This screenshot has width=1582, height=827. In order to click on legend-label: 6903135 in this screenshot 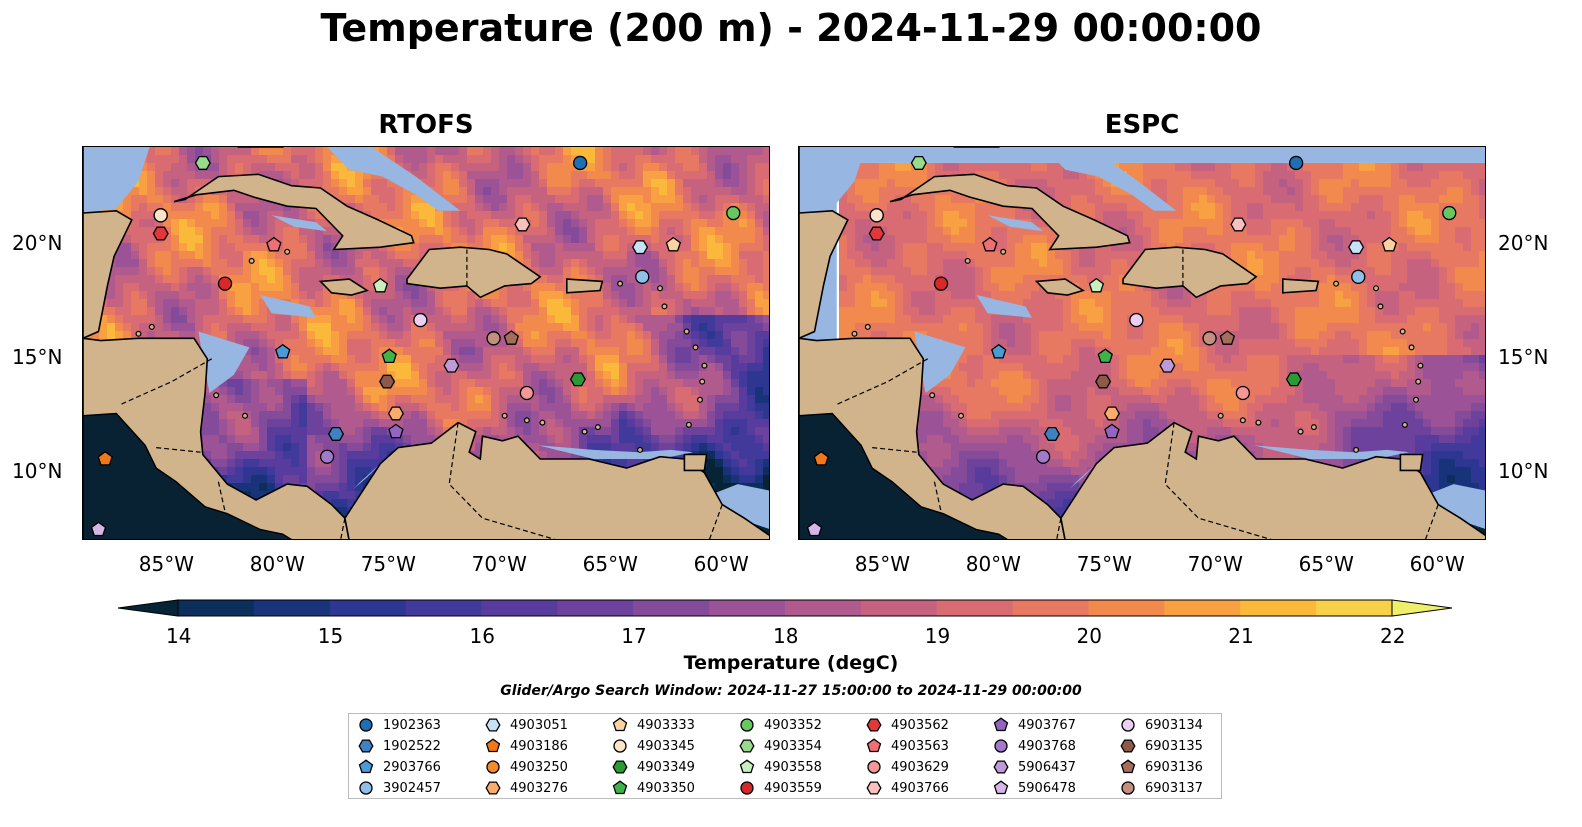, I will do `click(1174, 746)`.